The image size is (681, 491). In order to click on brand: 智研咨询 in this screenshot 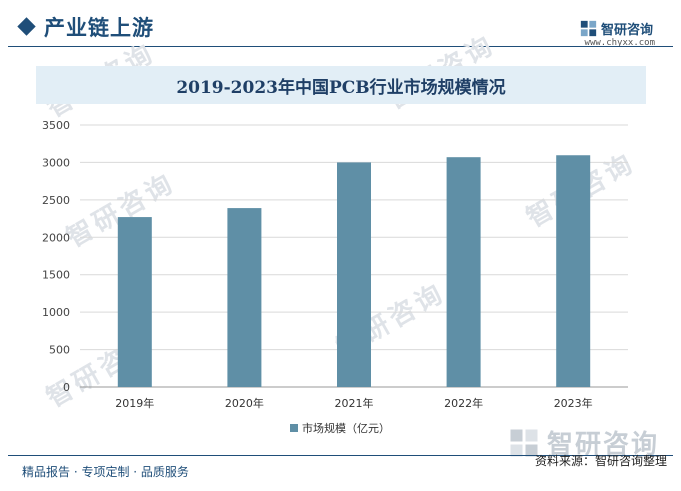, I will do `click(616, 28)`.